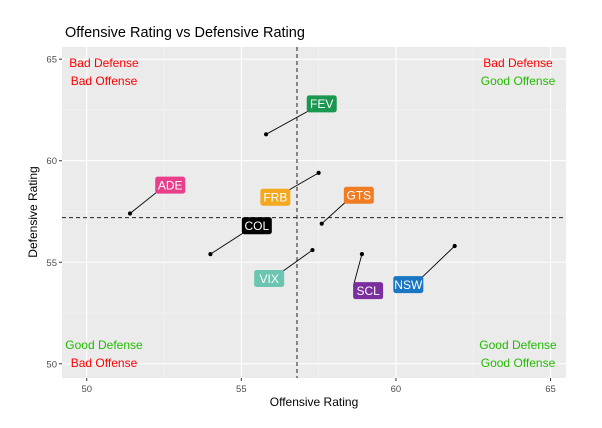 Image resolution: width=602 pixels, height=428 pixels. I want to click on label-box-ade, so click(170, 185).